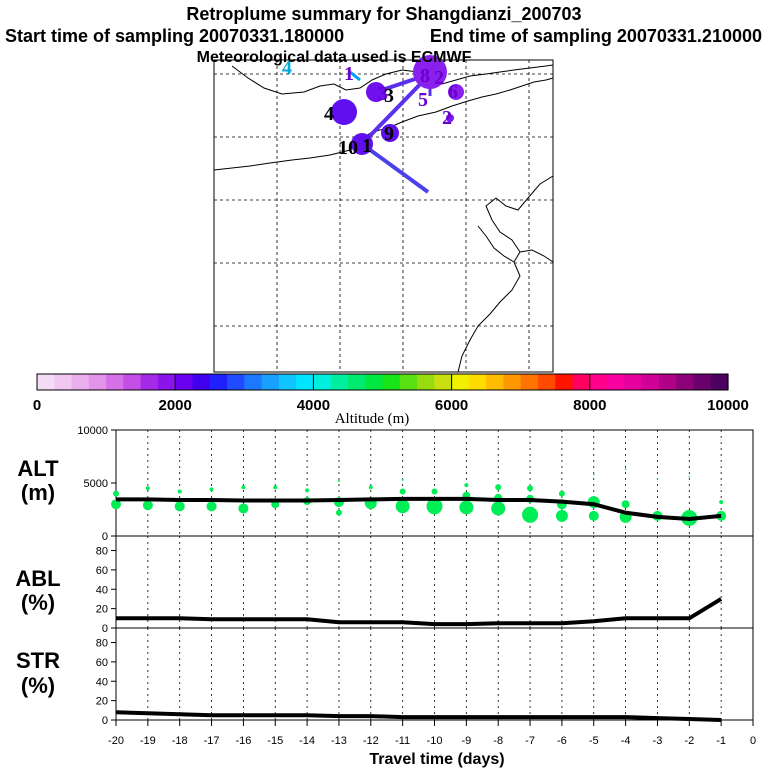 The width and height of the screenshot is (768, 768). What do you see at coordinates (626, 741) in the screenshot?
I see `x-tick-label: -4` at bounding box center [626, 741].